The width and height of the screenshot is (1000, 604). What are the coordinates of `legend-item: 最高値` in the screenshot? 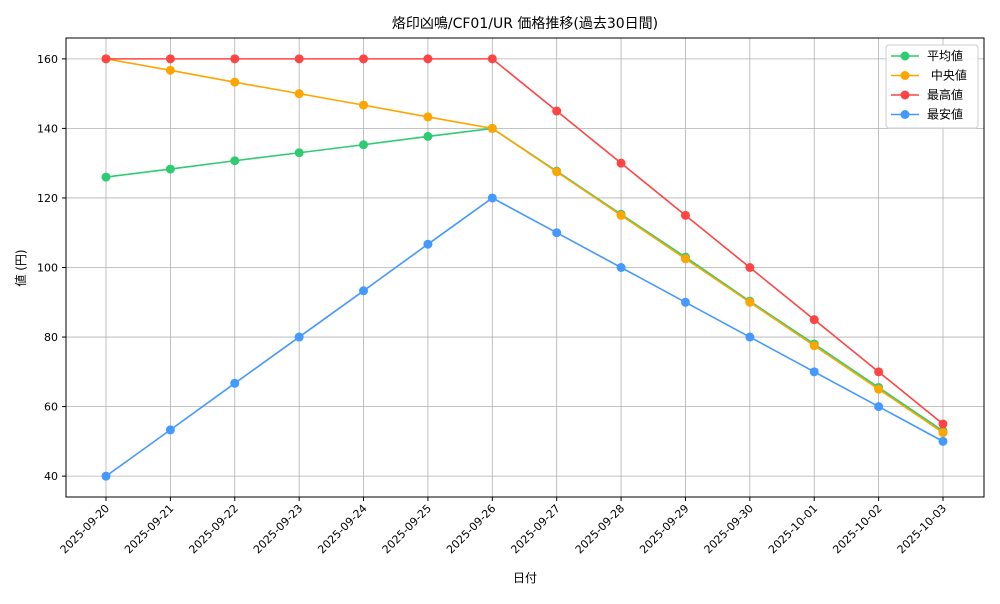 It's located at (927, 94).